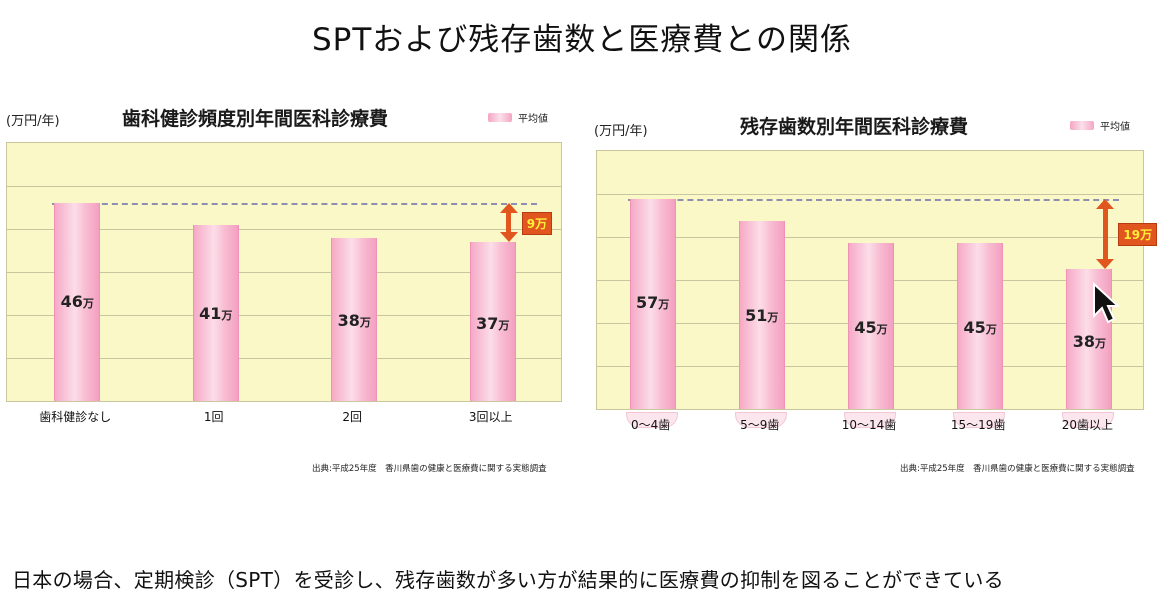 The width and height of the screenshot is (1164, 594). Describe the element at coordinates (490, 417) in the screenshot. I see `category-label: 3回以上` at that location.